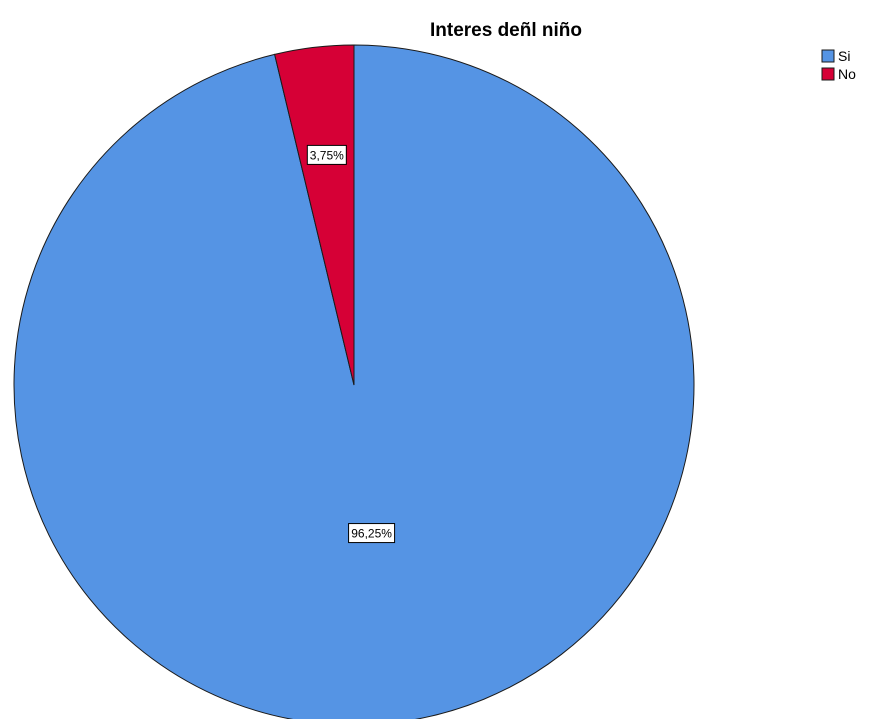 This screenshot has width=869, height=719. I want to click on slice-label-text: 3,75%, so click(327, 155).